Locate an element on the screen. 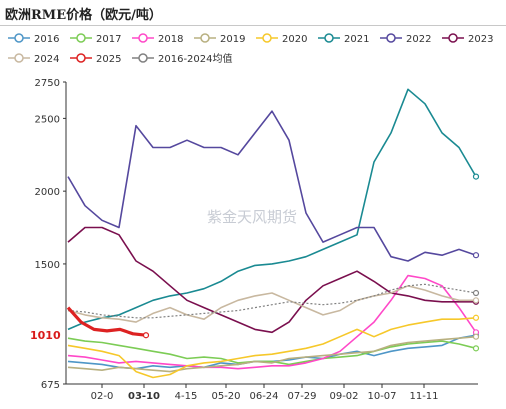 Image resolution: width=506 pixels, height=409 pixels. x-tick-label: 05-20 is located at coordinates (225, 396).